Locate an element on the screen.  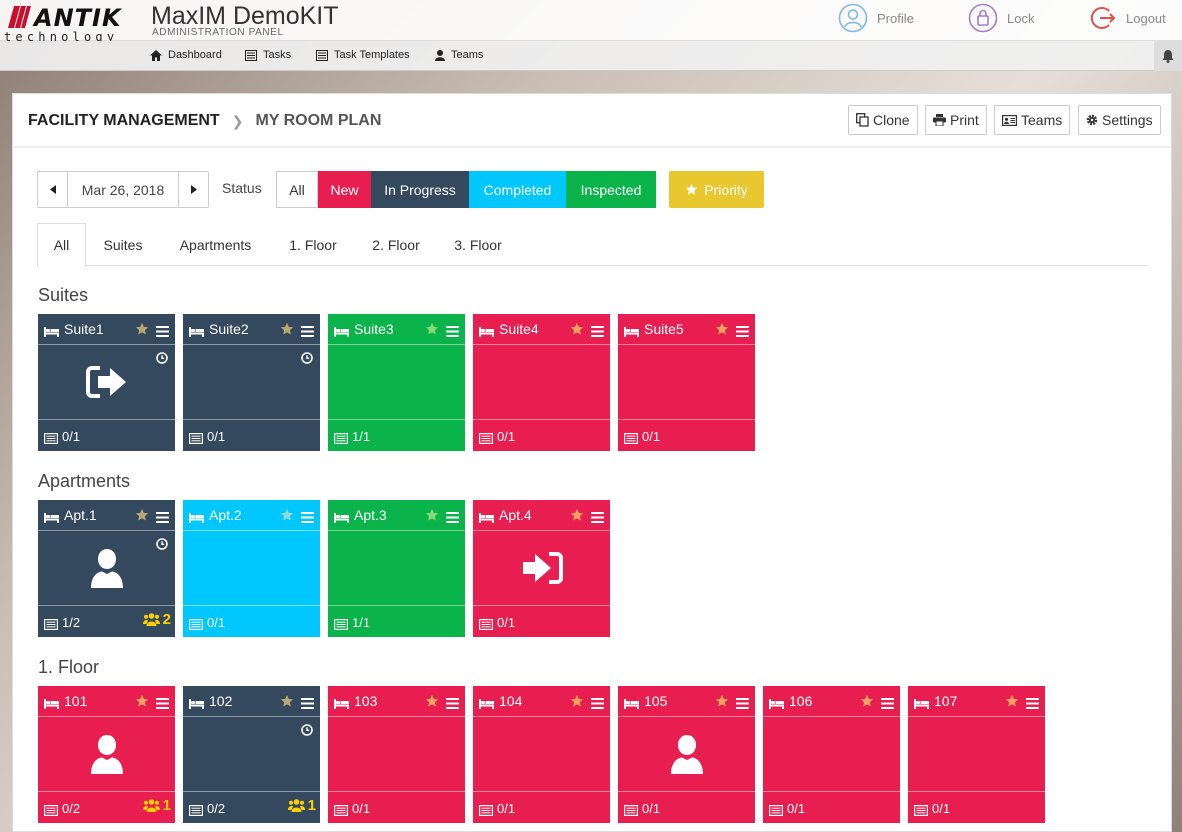
nav-dashboard: Dashboard is located at coordinates (186, 55).